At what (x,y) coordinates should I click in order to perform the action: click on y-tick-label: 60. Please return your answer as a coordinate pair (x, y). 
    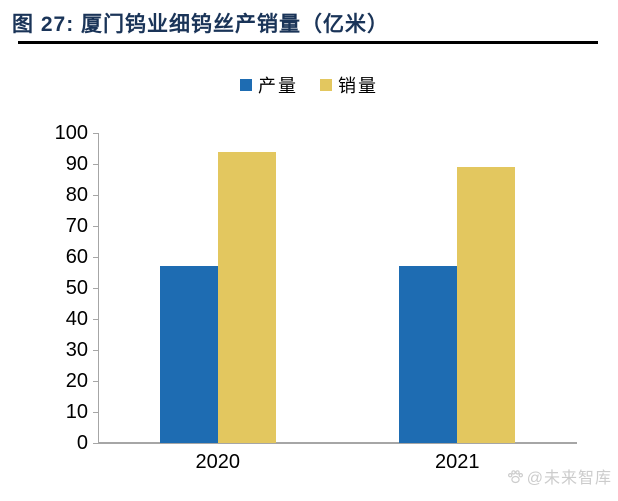
    Looking at the image, I should click on (76, 257).